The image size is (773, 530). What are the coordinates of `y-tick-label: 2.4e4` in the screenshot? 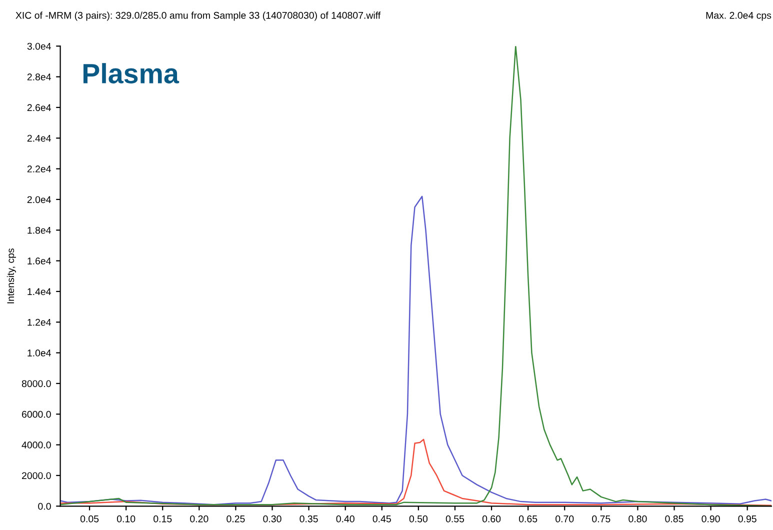 It's located at (39, 138).